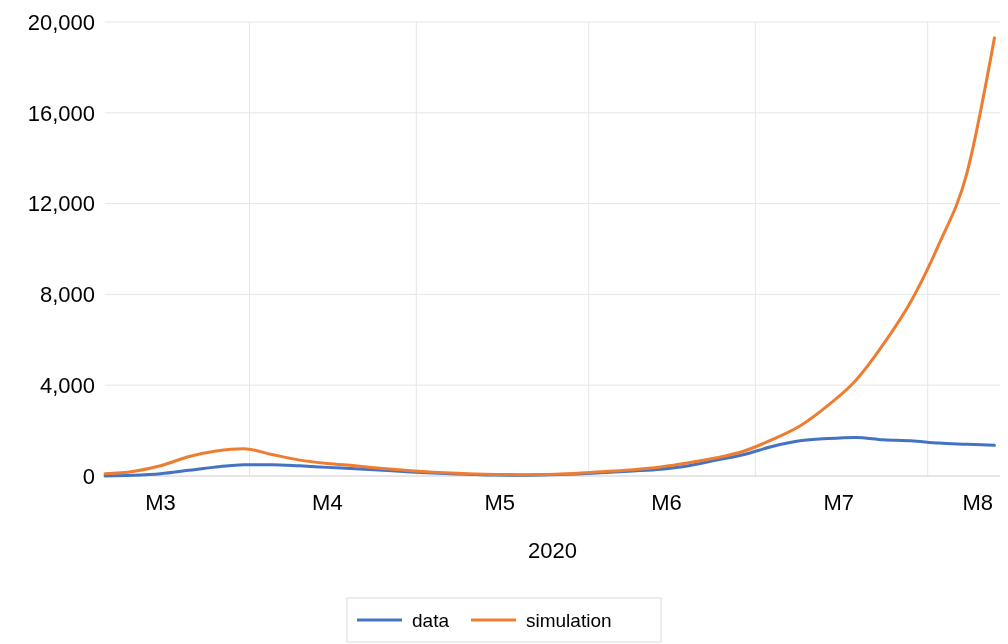 The image size is (1008, 644). I want to click on x-tick-label: M8, so click(978, 502).